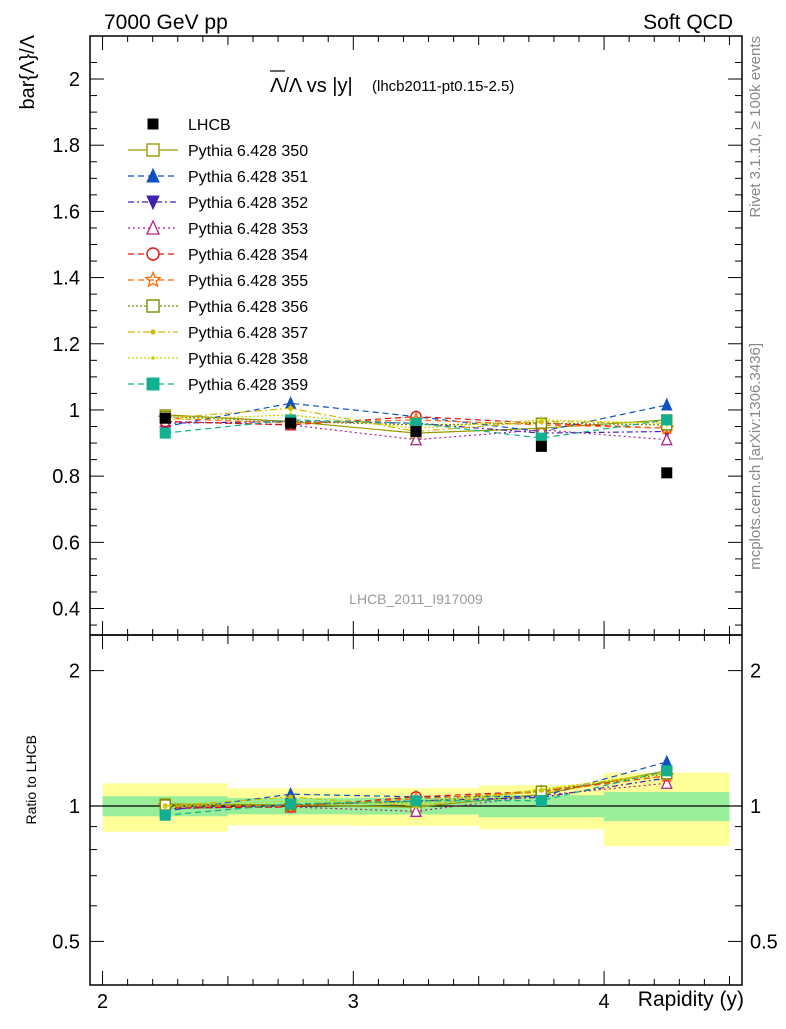 This screenshot has height=1029, width=786. I want to click on legend-label-lhcb: LHCB, so click(209, 125).